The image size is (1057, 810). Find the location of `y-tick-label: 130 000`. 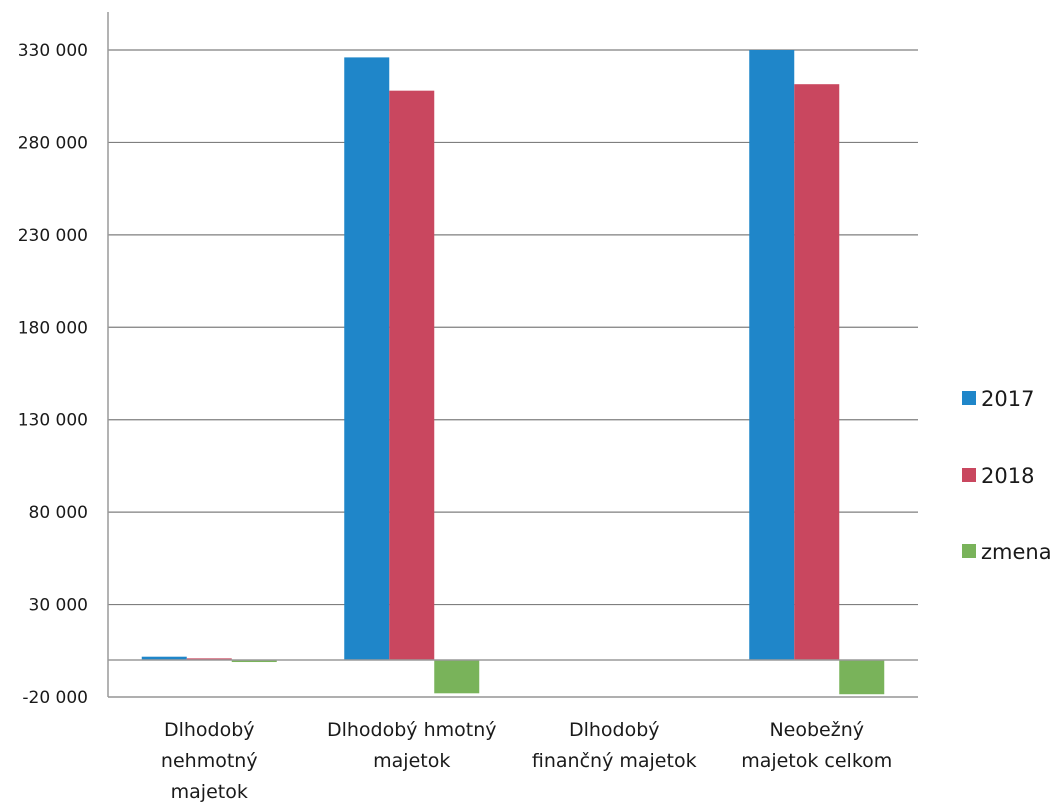

y-tick-label: 130 000 is located at coordinates (53, 421).